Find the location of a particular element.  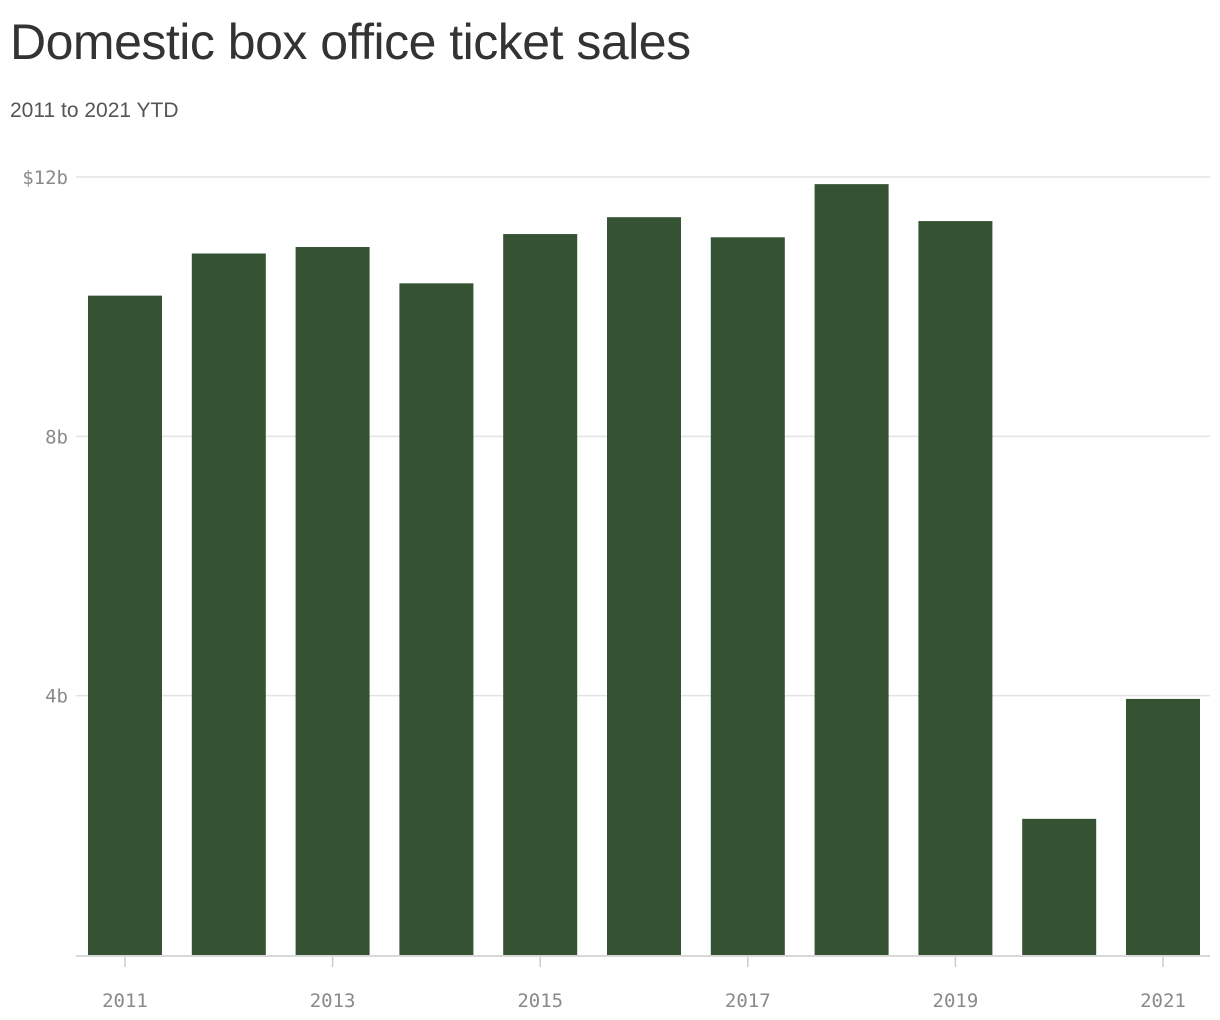

bar-2021 is located at coordinates (1163, 826).